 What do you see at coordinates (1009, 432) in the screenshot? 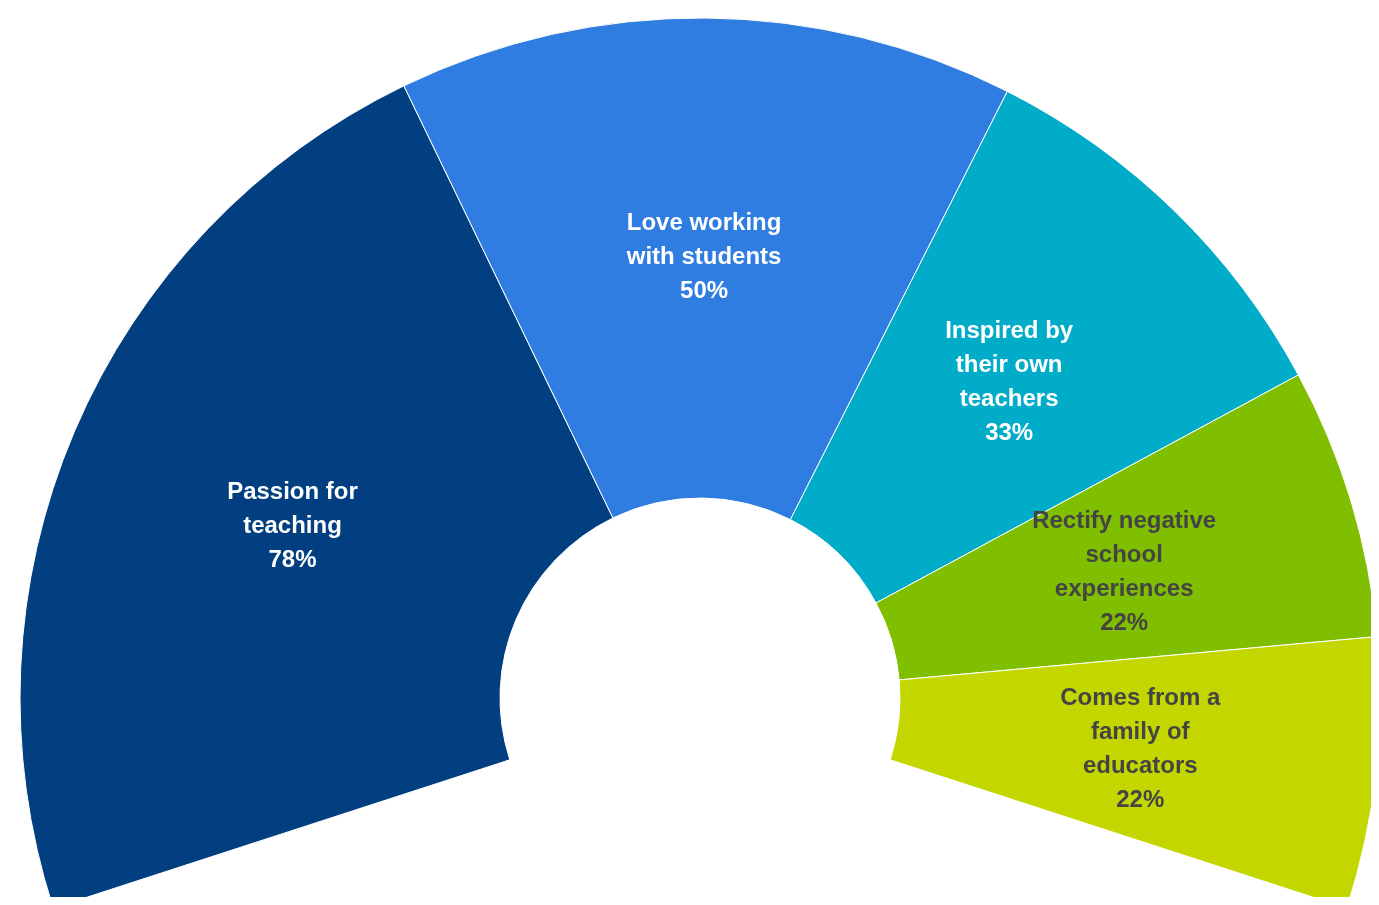
I see `data-label: 33%` at bounding box center [1009, 432].